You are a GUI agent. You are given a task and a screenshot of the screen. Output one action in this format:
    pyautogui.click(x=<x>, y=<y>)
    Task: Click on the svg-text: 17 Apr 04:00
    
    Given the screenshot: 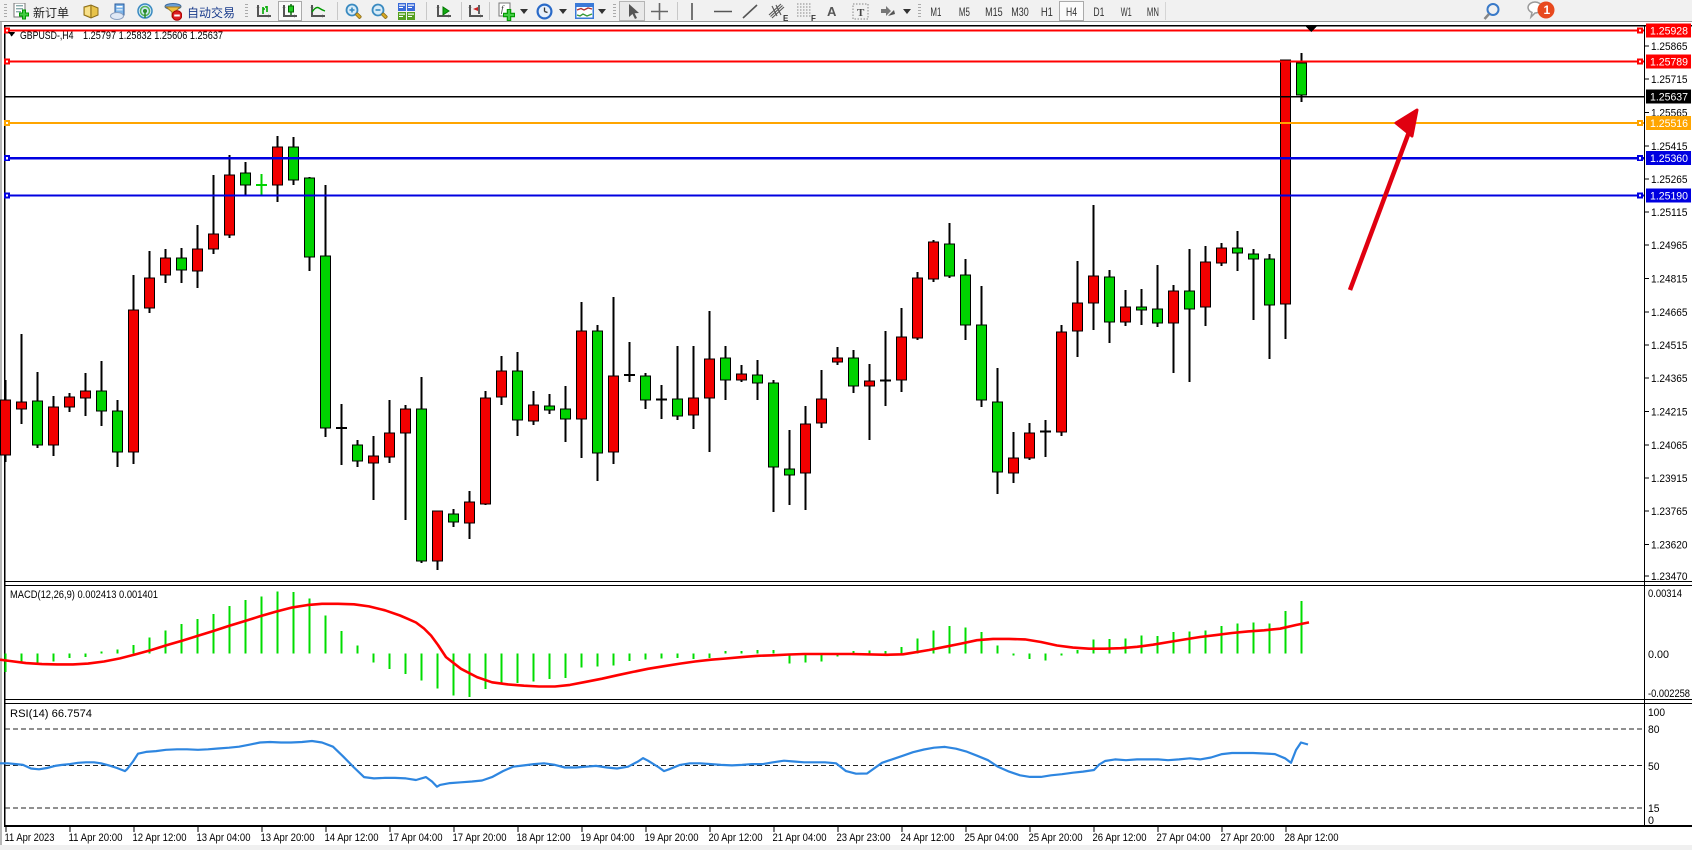 What is the action you would take?
    pyautogui.click(x=416, y=838)
    